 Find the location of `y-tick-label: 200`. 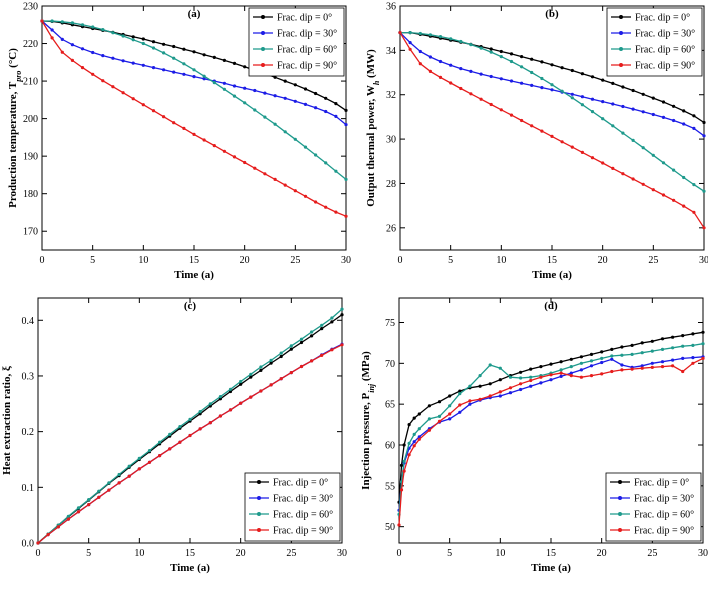

y-tick-label: 200 is located at coordinates (30, 119).